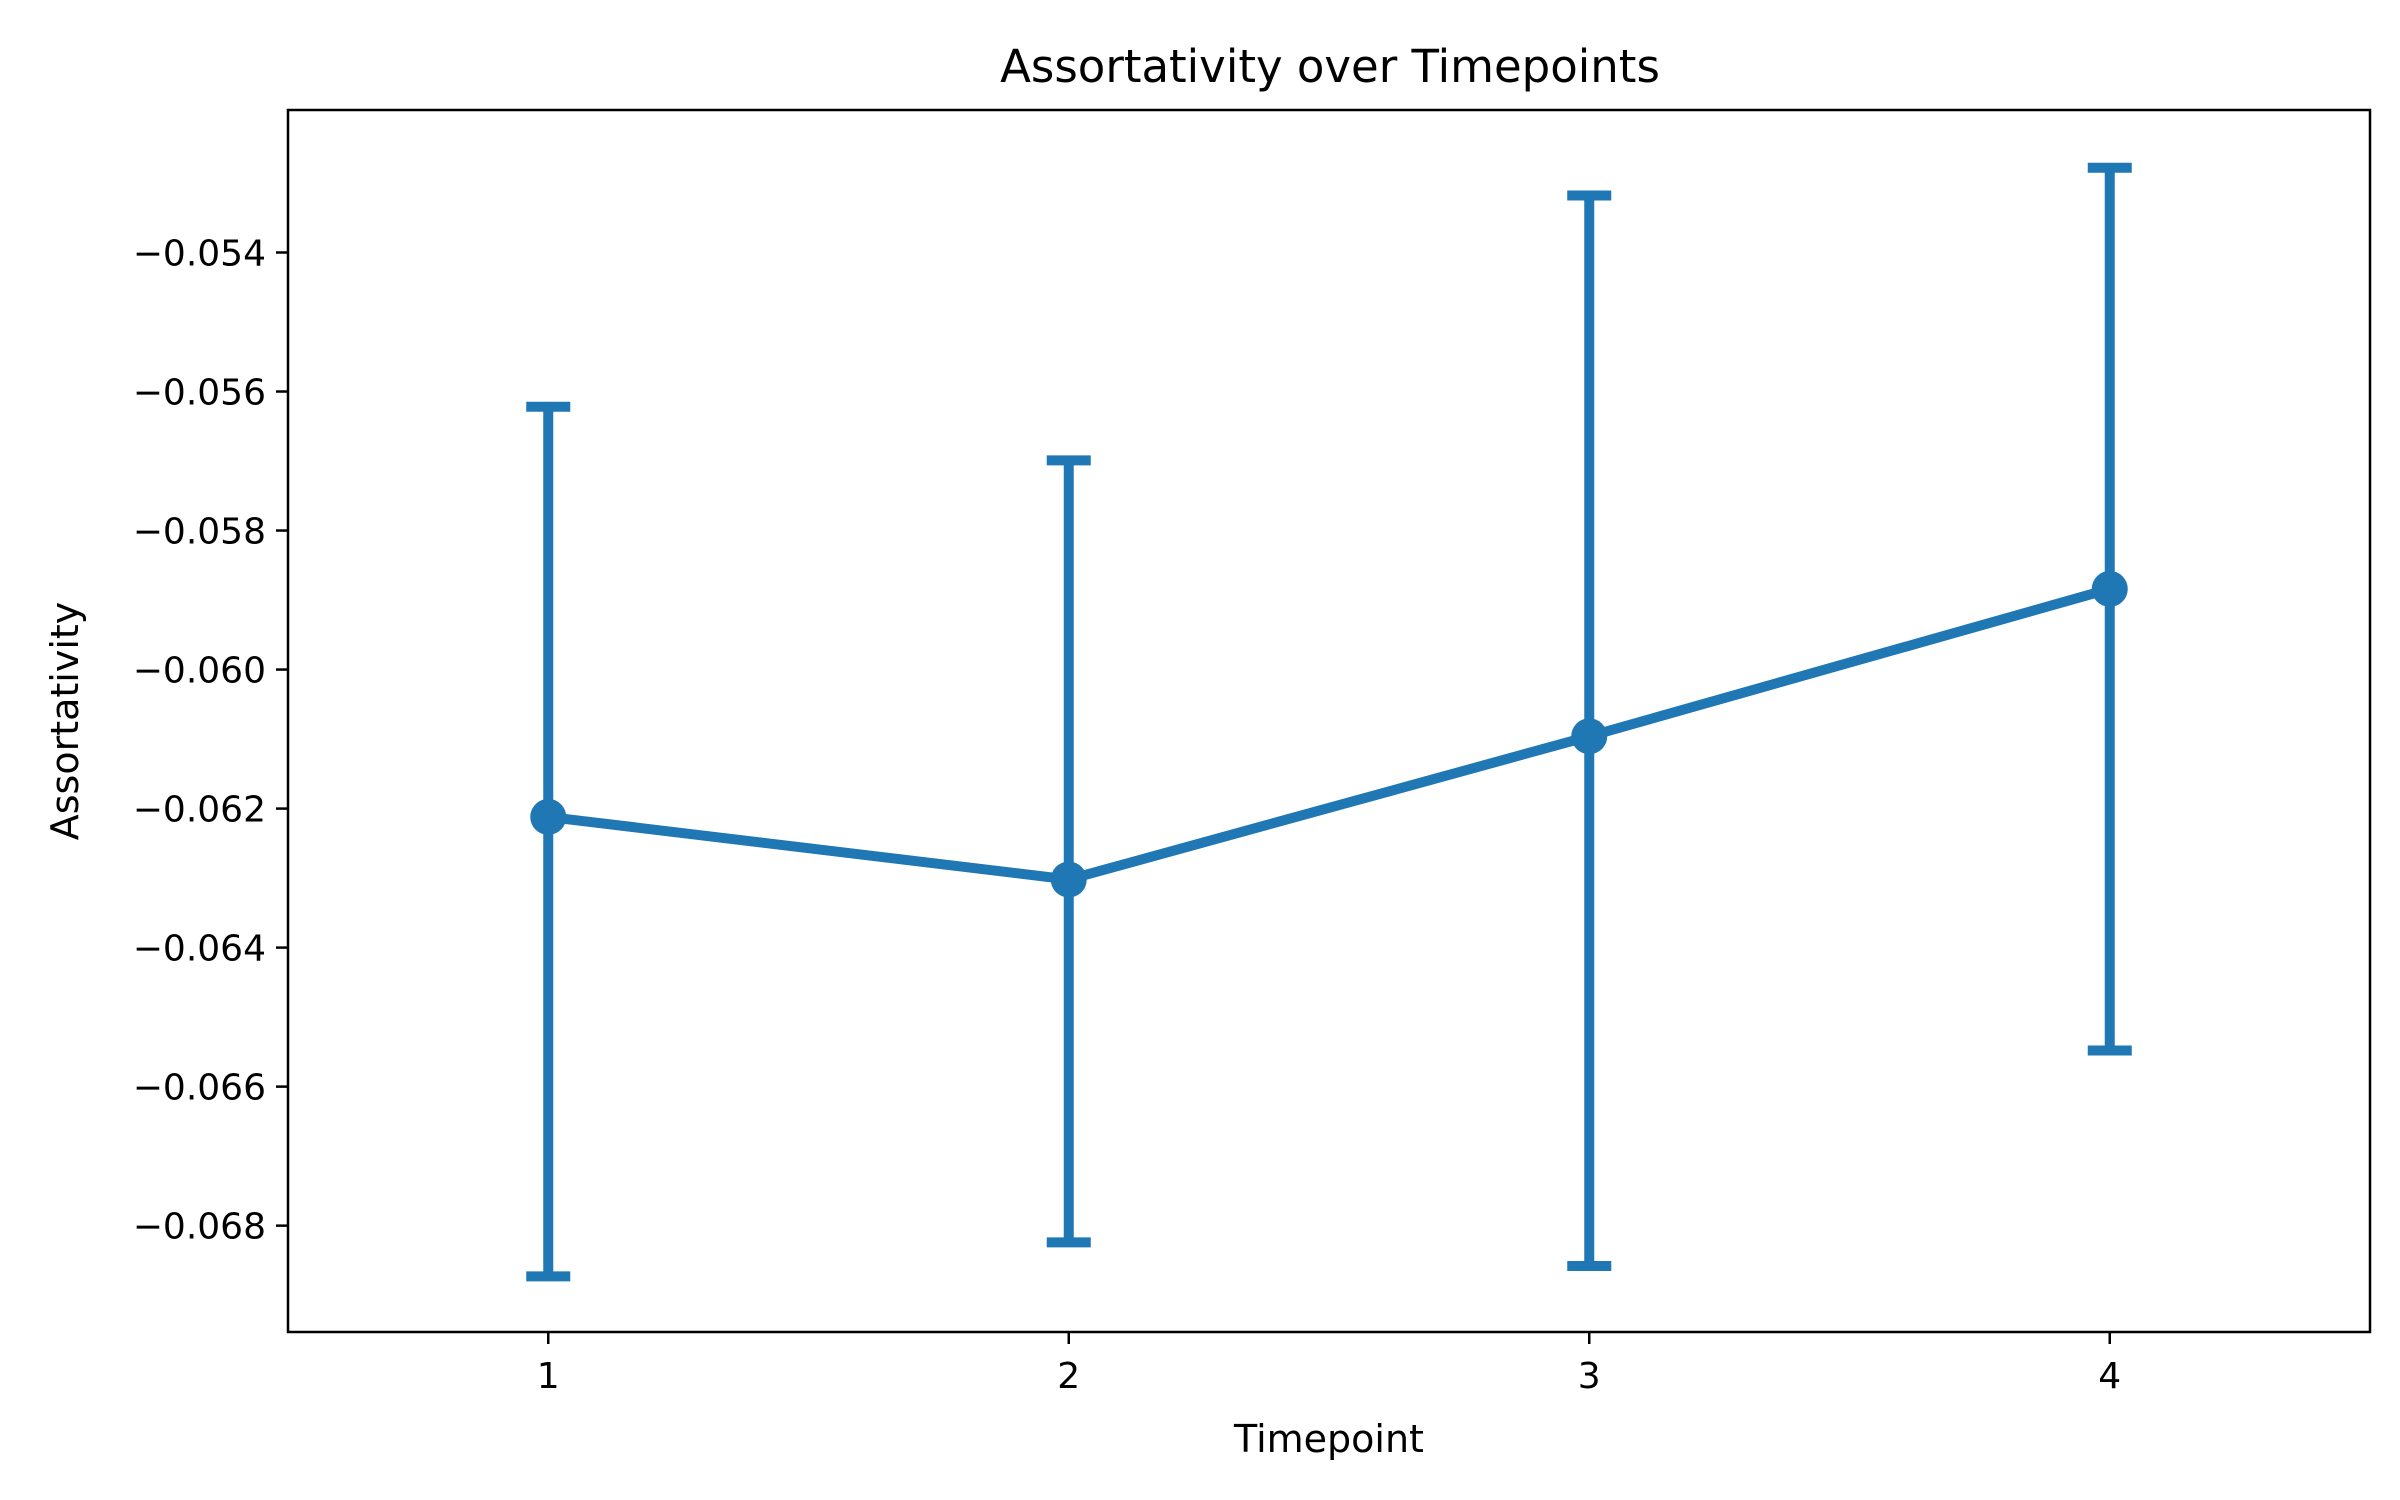  What do you see at coordinates (199, 1088) in the screenshot?
I see `y-tick-label: −0.066` at bounding box center [199, 1088].